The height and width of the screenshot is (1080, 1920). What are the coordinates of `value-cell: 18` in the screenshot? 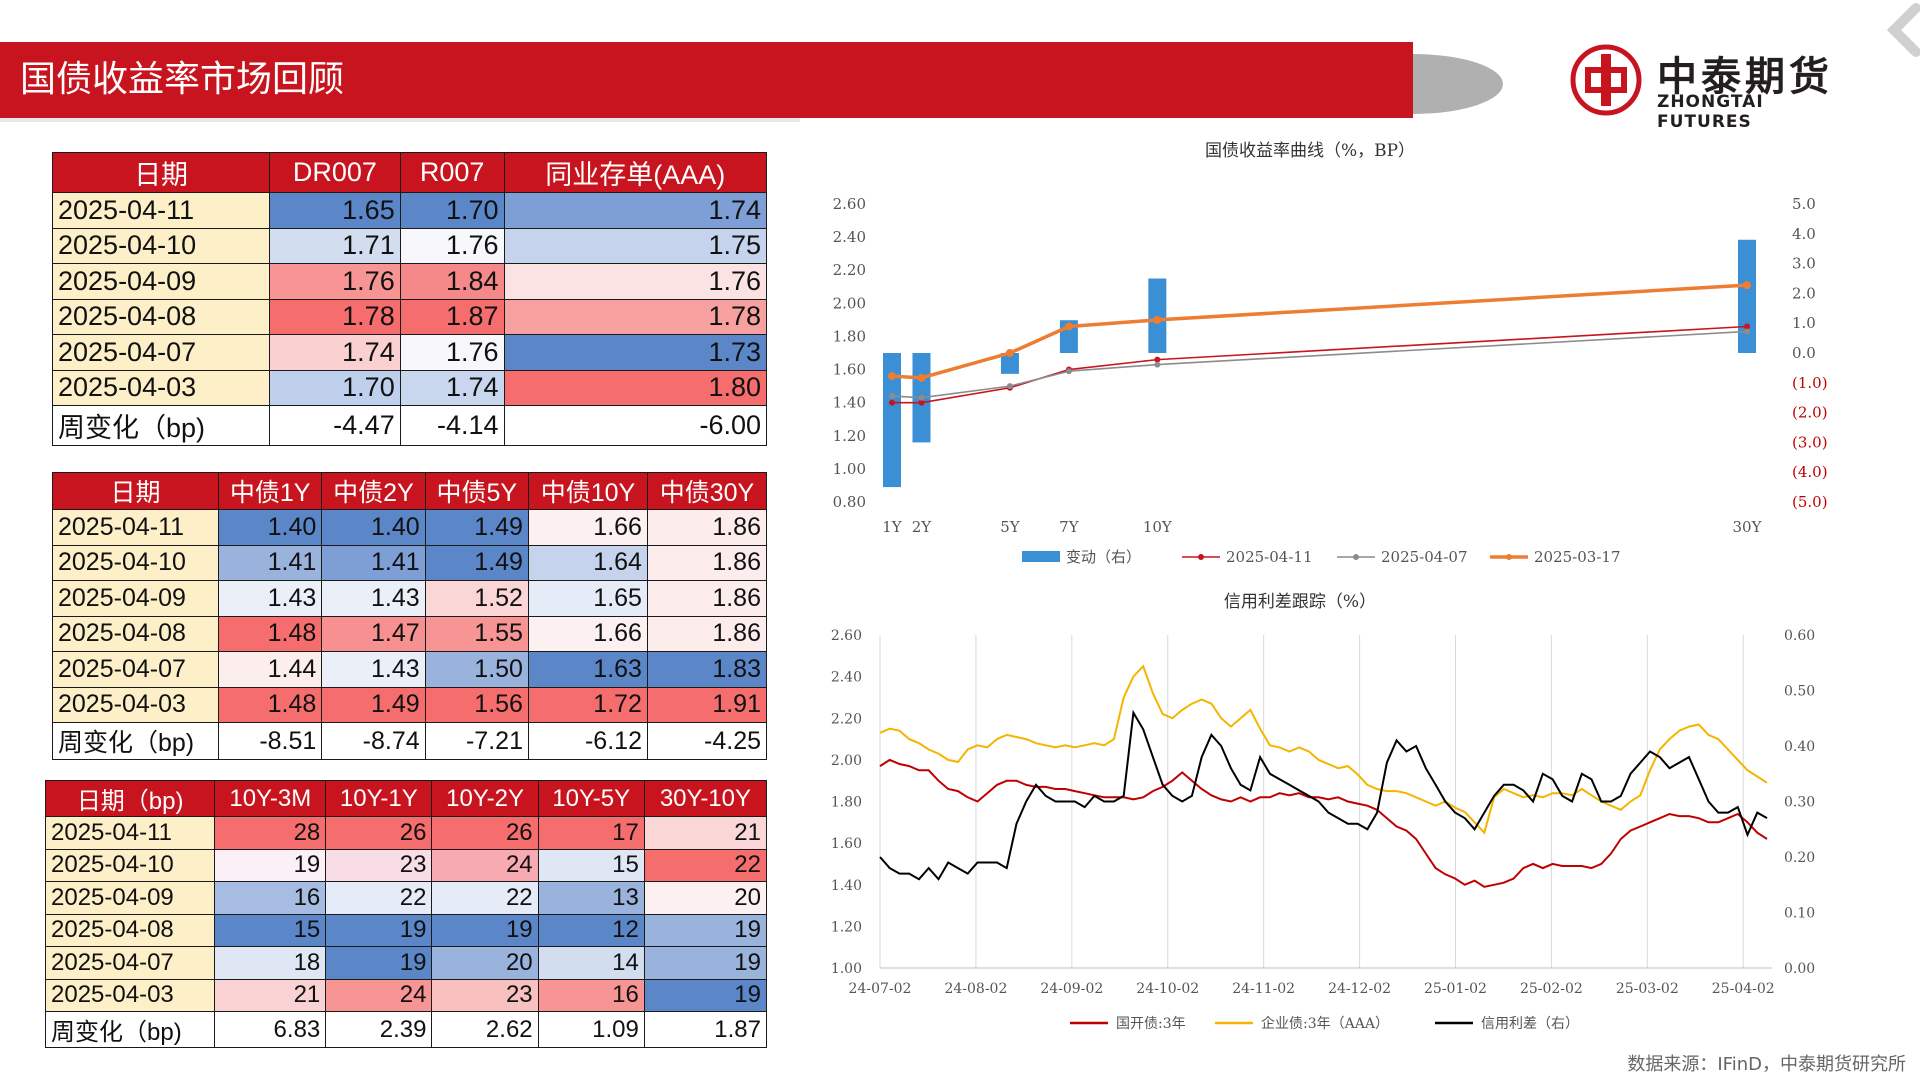 It's located at (270, 963).